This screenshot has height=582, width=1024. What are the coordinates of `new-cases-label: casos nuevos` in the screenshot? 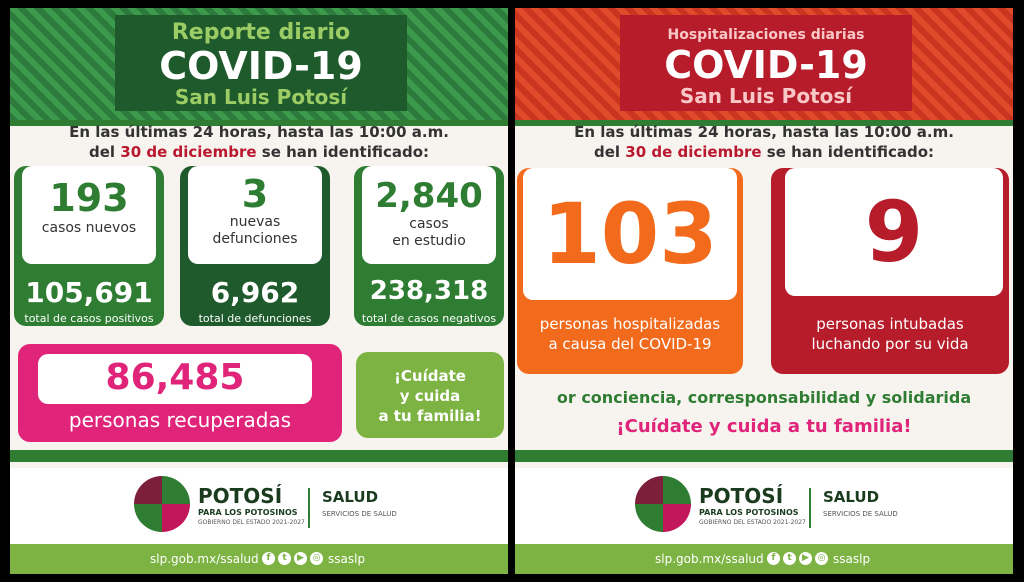 It's located at (89, 228).